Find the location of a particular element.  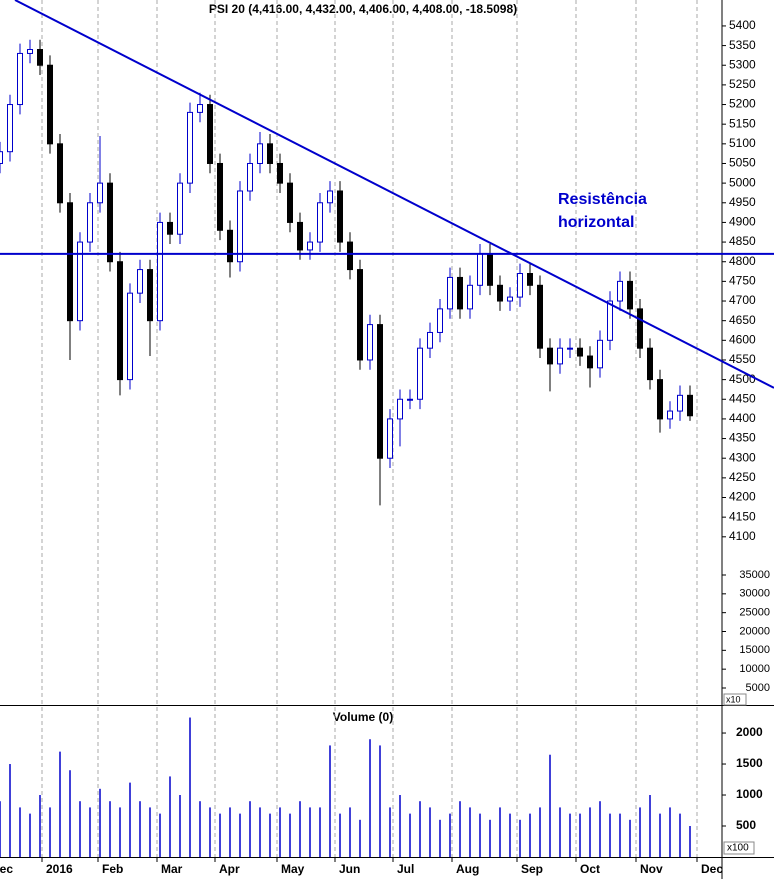

y2-tick-label: 10000 is located at coordinates (754, 669).